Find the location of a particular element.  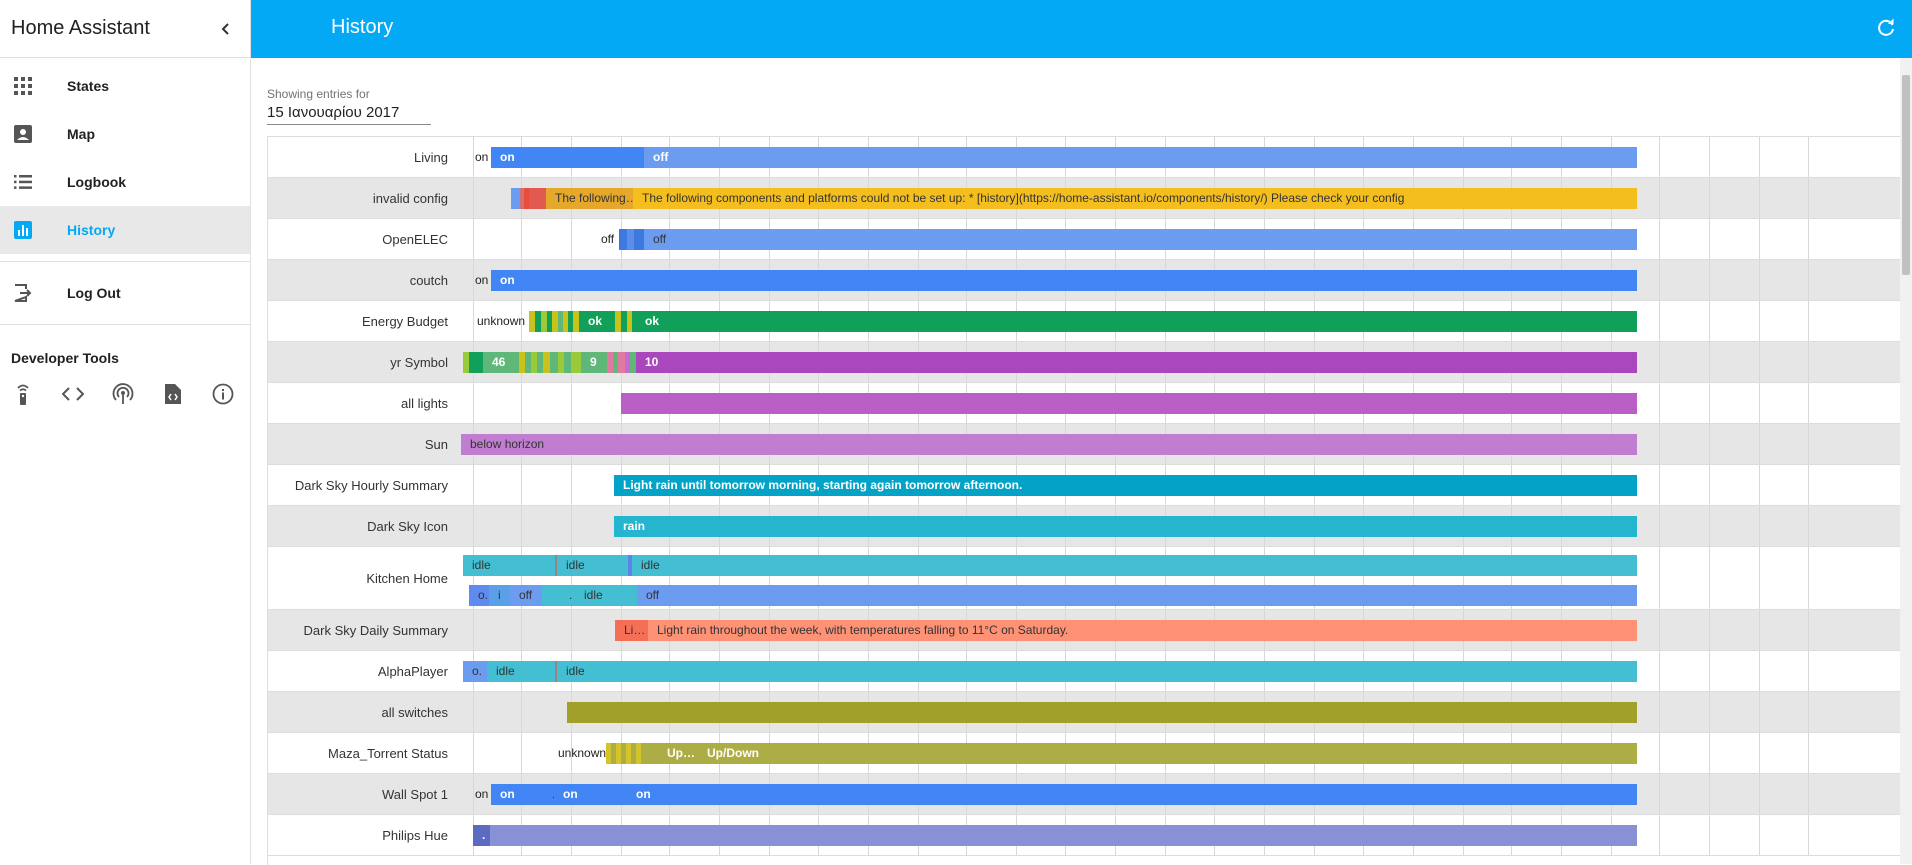

sidebar-item-states: States is located at coordinates (125, 86).